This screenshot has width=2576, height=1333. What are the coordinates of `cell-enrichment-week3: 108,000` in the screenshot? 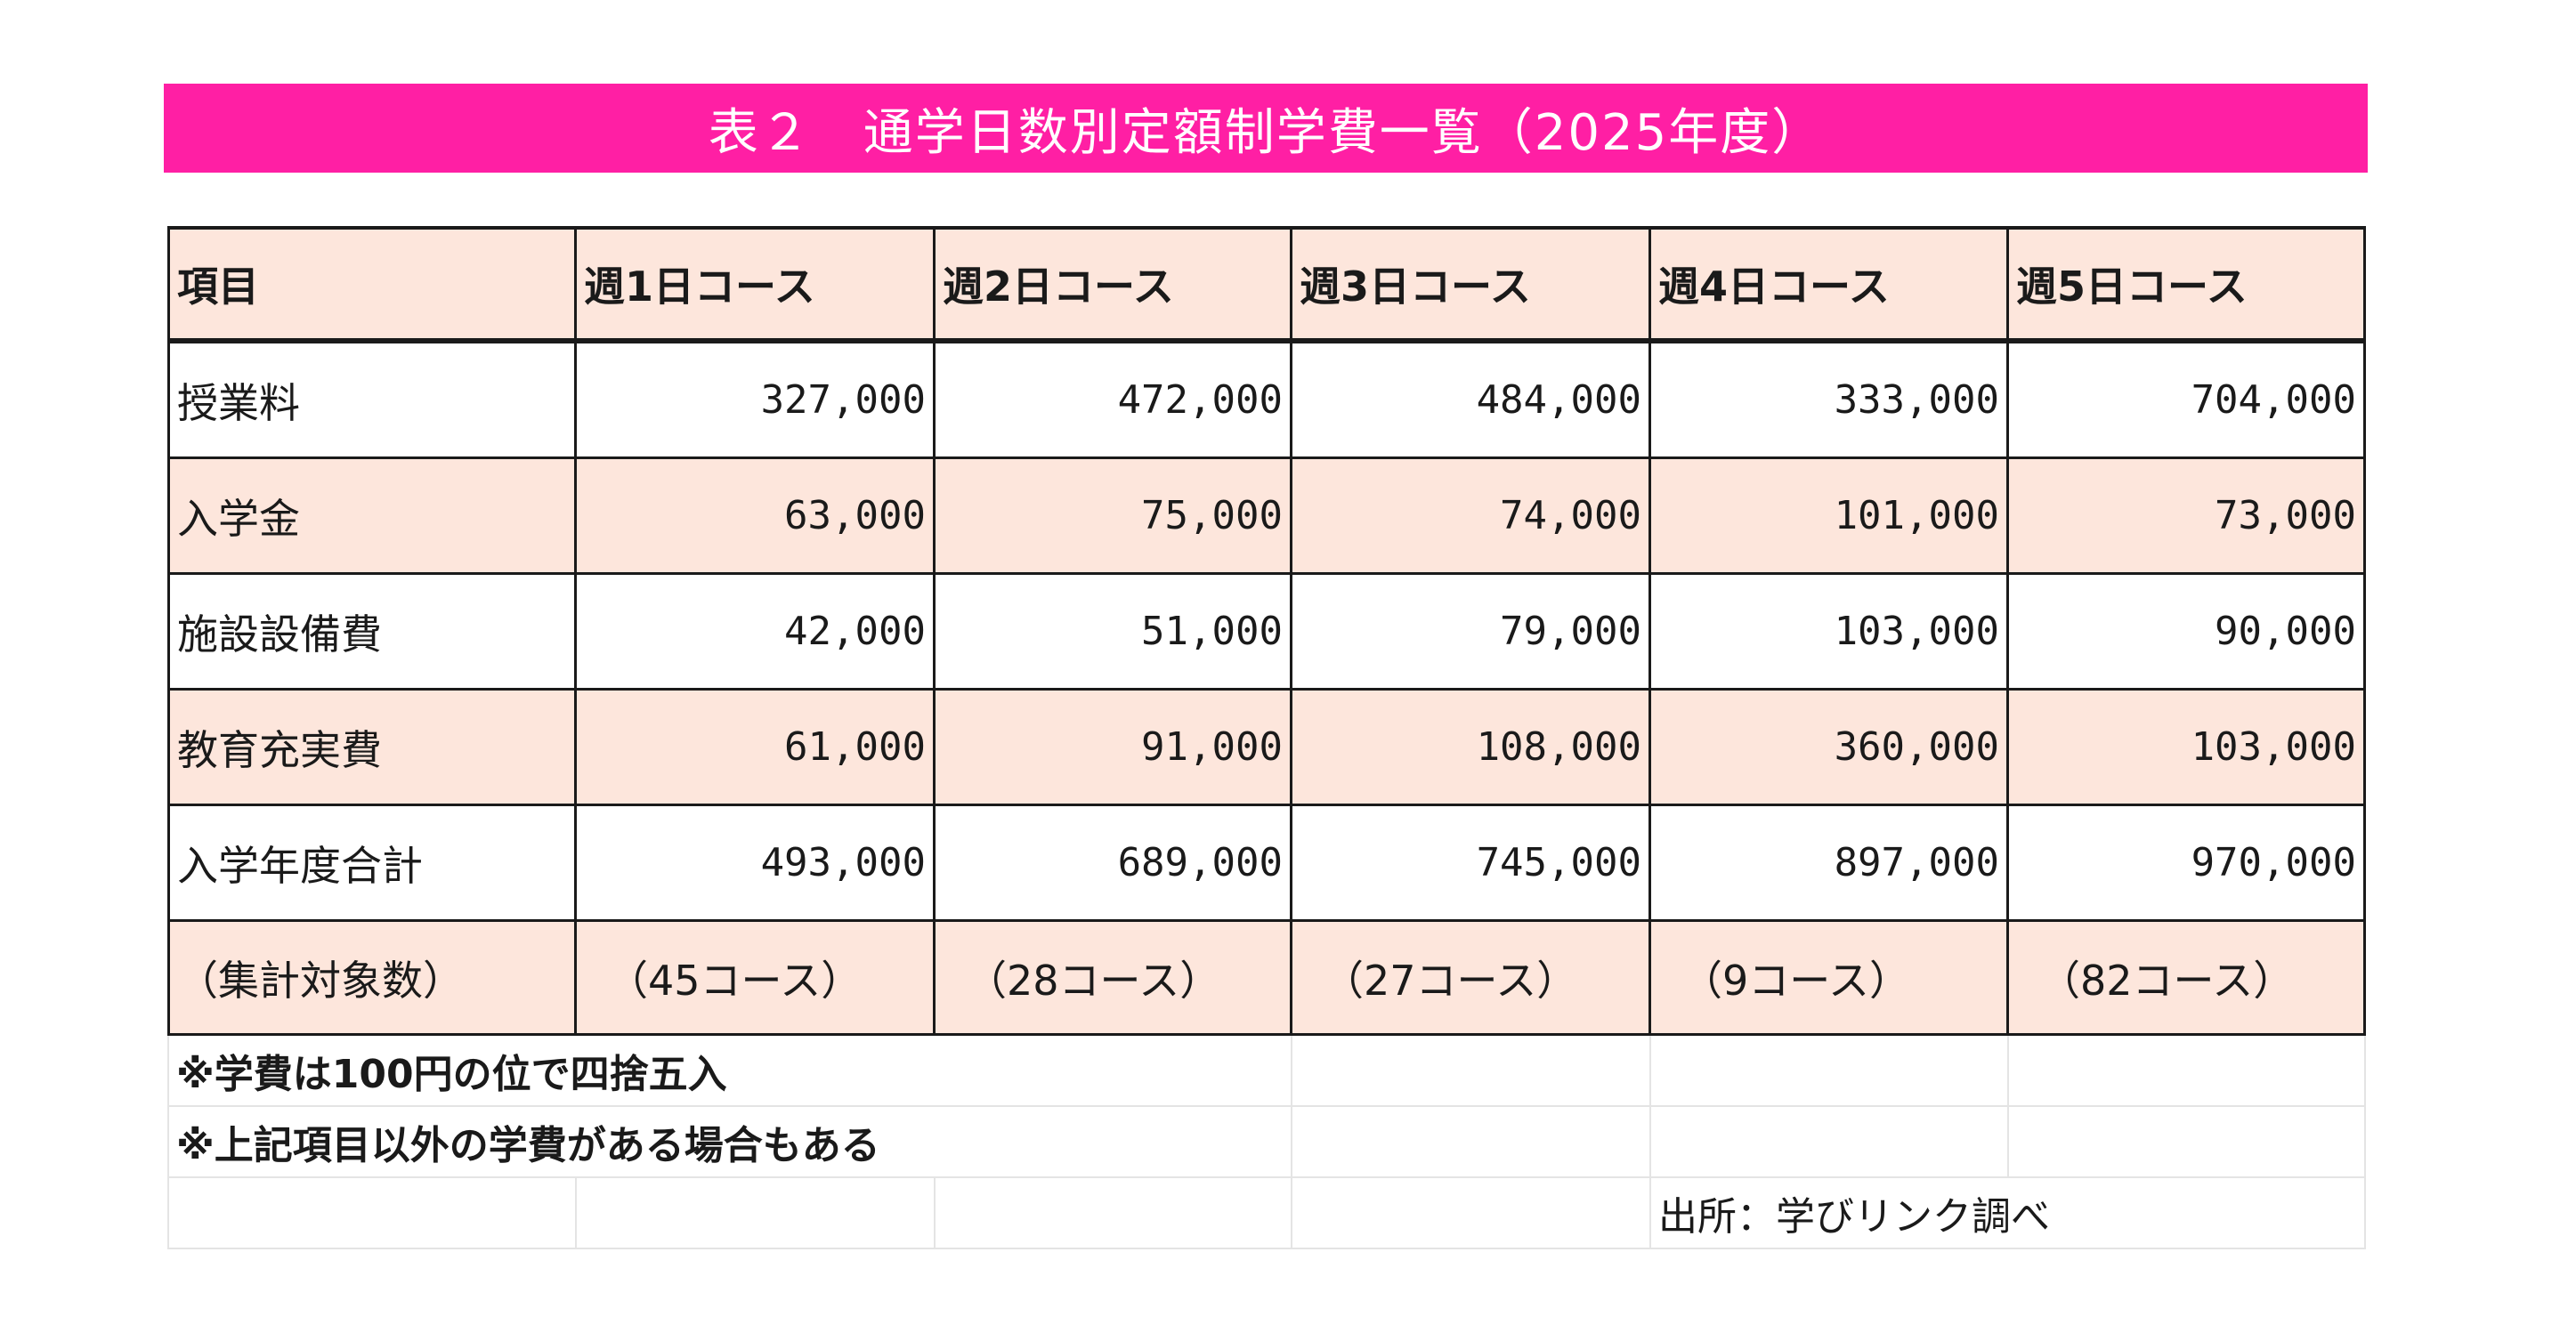 It's located at (1471, 748).